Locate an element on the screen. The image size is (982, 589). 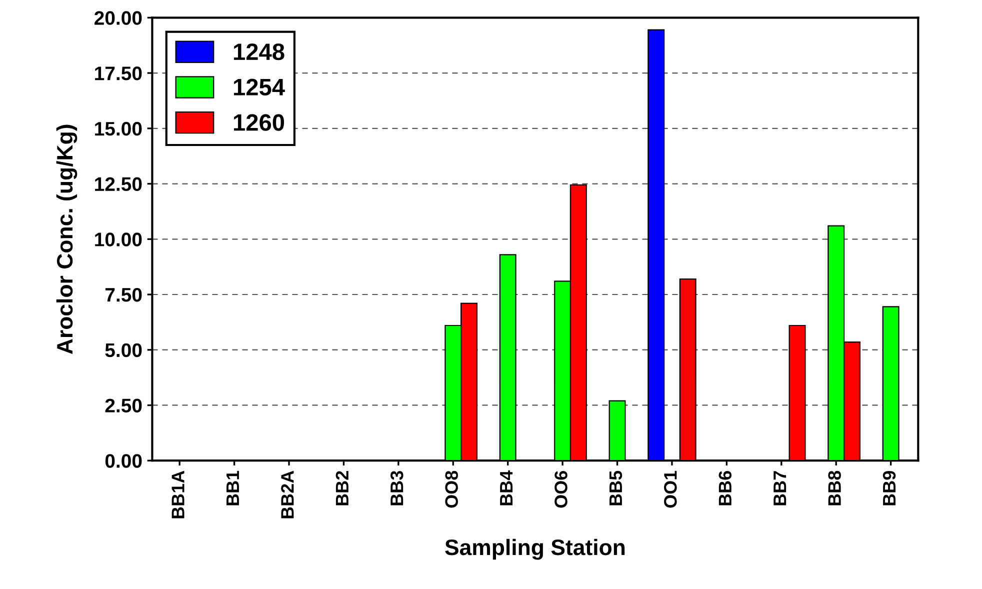
y-tick-label: 12.50 is located at coordinates (118, 184).